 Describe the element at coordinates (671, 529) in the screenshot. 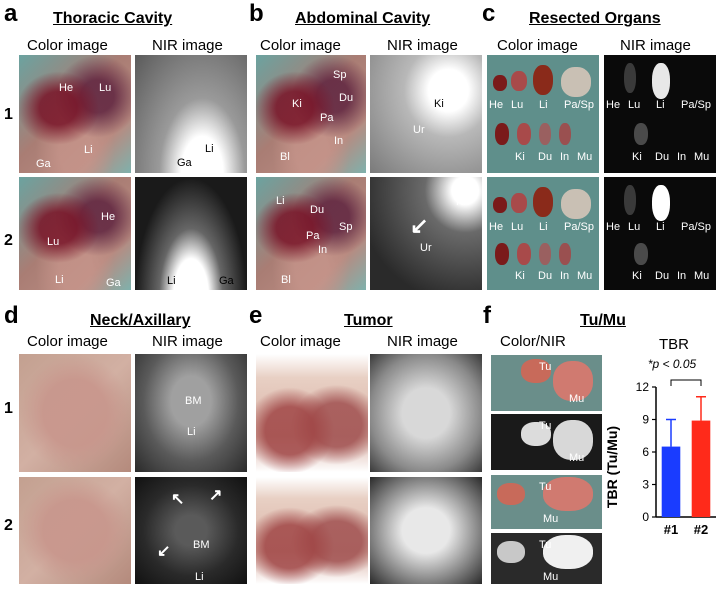

I see `x-tick-label: #1` at that location.